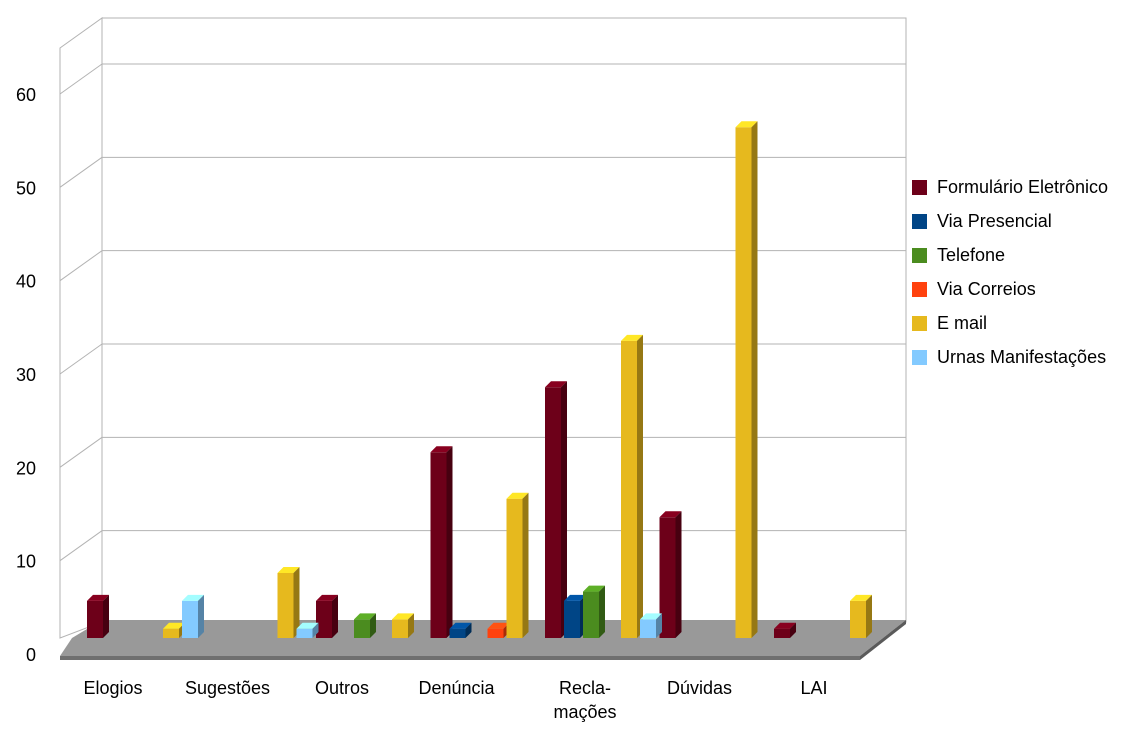 This screenshot has height=729, width=1148. What do you see at coordinates (1010, 323) in the screenshot?
I see `legend-item: E mail` at bounding box center [1010, 323].